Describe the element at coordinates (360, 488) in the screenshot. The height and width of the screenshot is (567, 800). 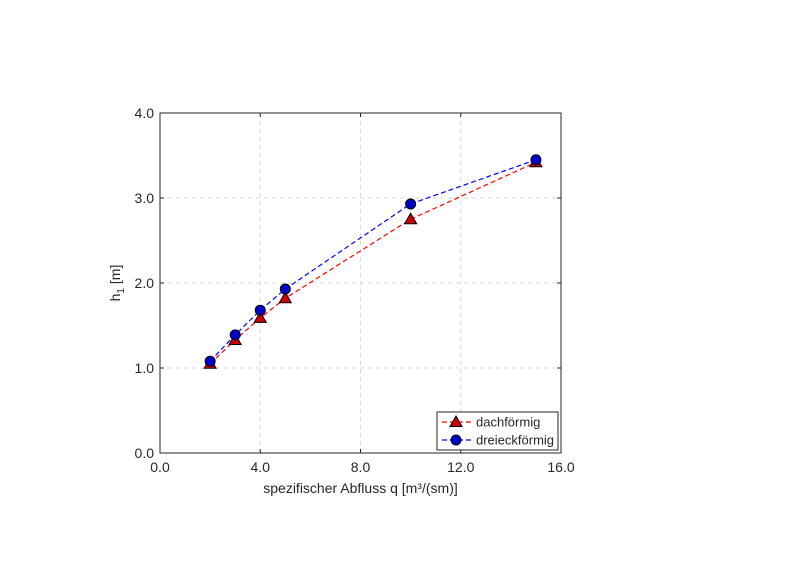
I see `x-axis-label: spezifischer Abfluss q [m³/(sm)]` at that location.